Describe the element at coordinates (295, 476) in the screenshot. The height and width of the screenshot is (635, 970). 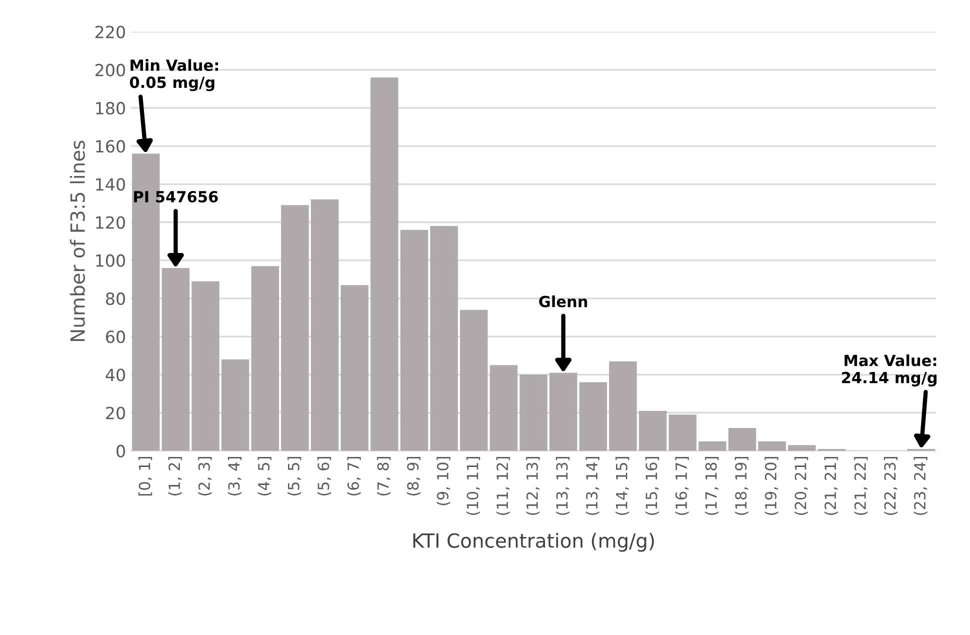
I see `x-tick-label: (5, 5]` at that location.